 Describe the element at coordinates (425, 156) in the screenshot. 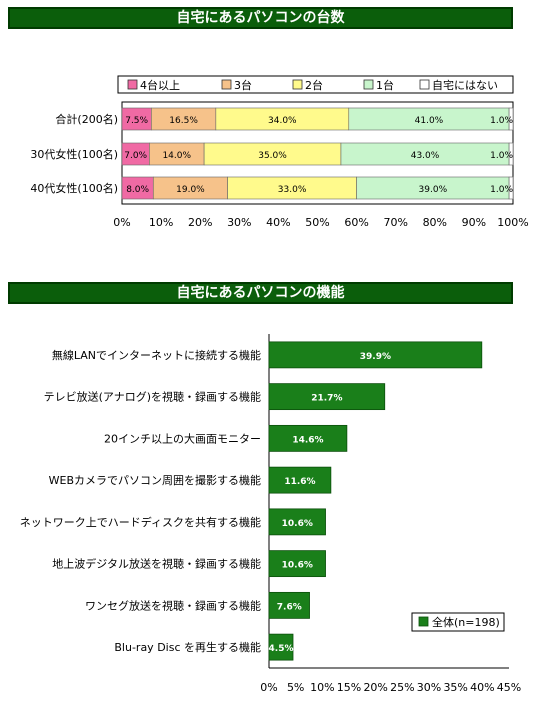

I see `data-label: 43.0%` at that location.